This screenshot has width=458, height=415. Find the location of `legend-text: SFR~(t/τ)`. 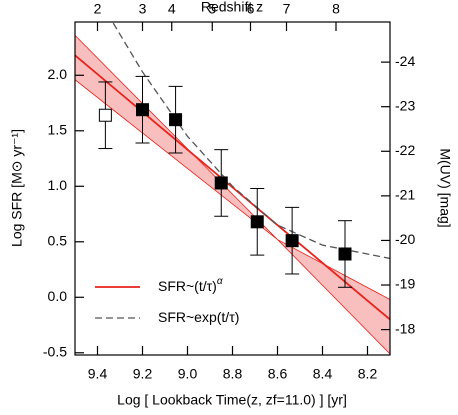

legend-text: SFR~(t/τ) is located at coordinates (187, 286).